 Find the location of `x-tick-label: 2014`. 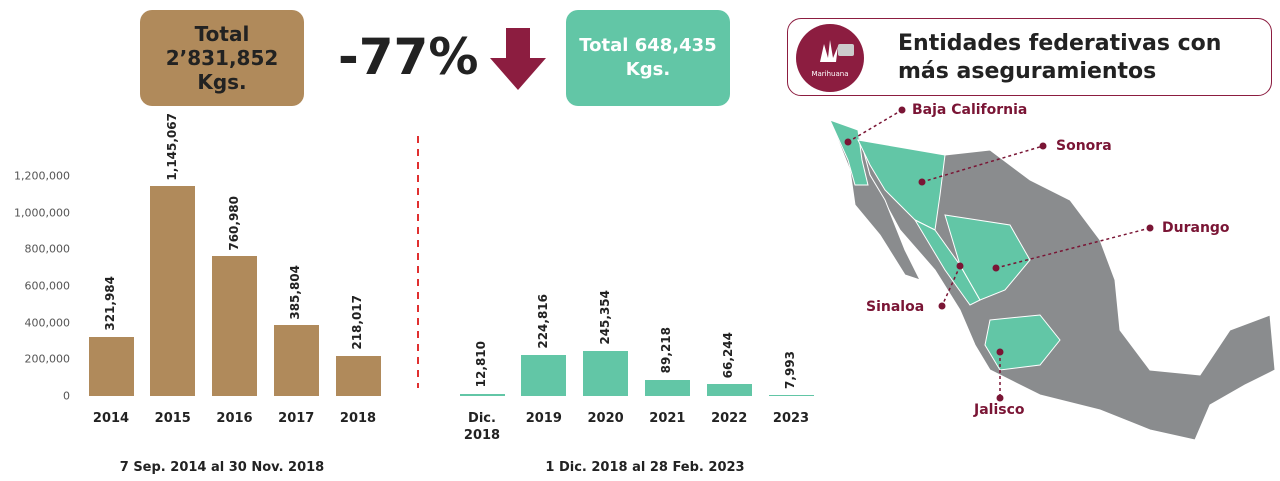

x-tick-label: 2014 is located at coordinates (111, 418).